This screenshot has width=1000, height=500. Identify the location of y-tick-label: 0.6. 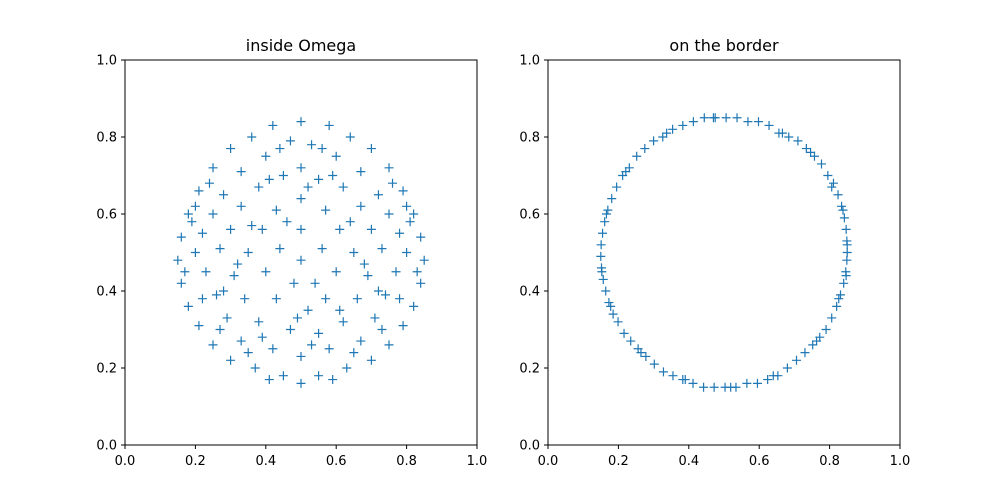
(106, 215).